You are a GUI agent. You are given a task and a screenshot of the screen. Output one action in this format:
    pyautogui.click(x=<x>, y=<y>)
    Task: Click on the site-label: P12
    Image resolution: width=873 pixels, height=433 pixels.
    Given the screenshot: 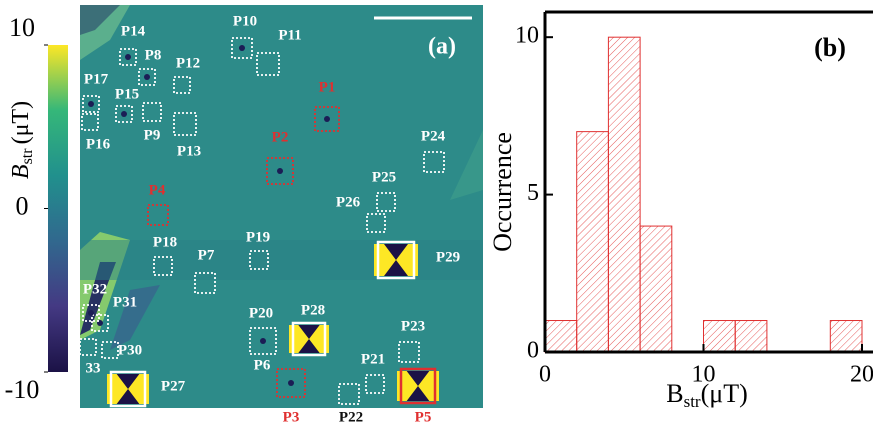 What is the action you would take?
    pyautogui.click(x=188, y=63)
    